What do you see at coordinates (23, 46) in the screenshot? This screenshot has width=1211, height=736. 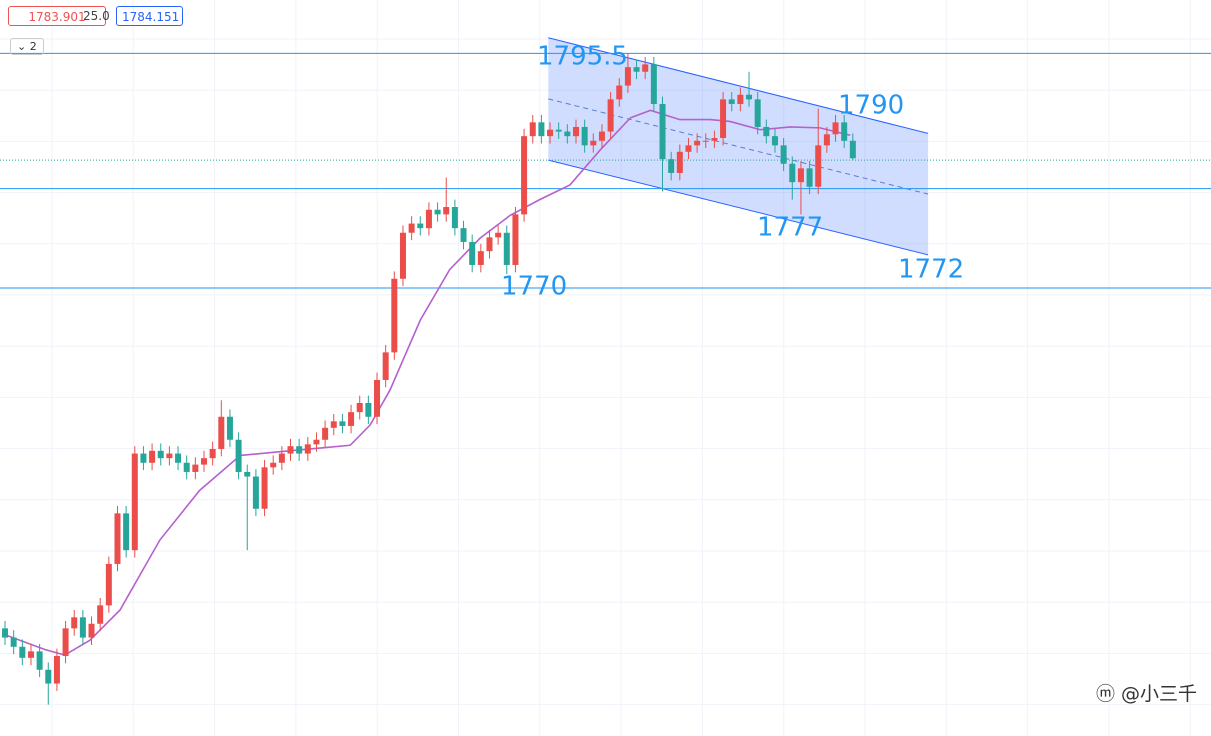 I see `chevron: ⌄` at bounding box center [23, 46].